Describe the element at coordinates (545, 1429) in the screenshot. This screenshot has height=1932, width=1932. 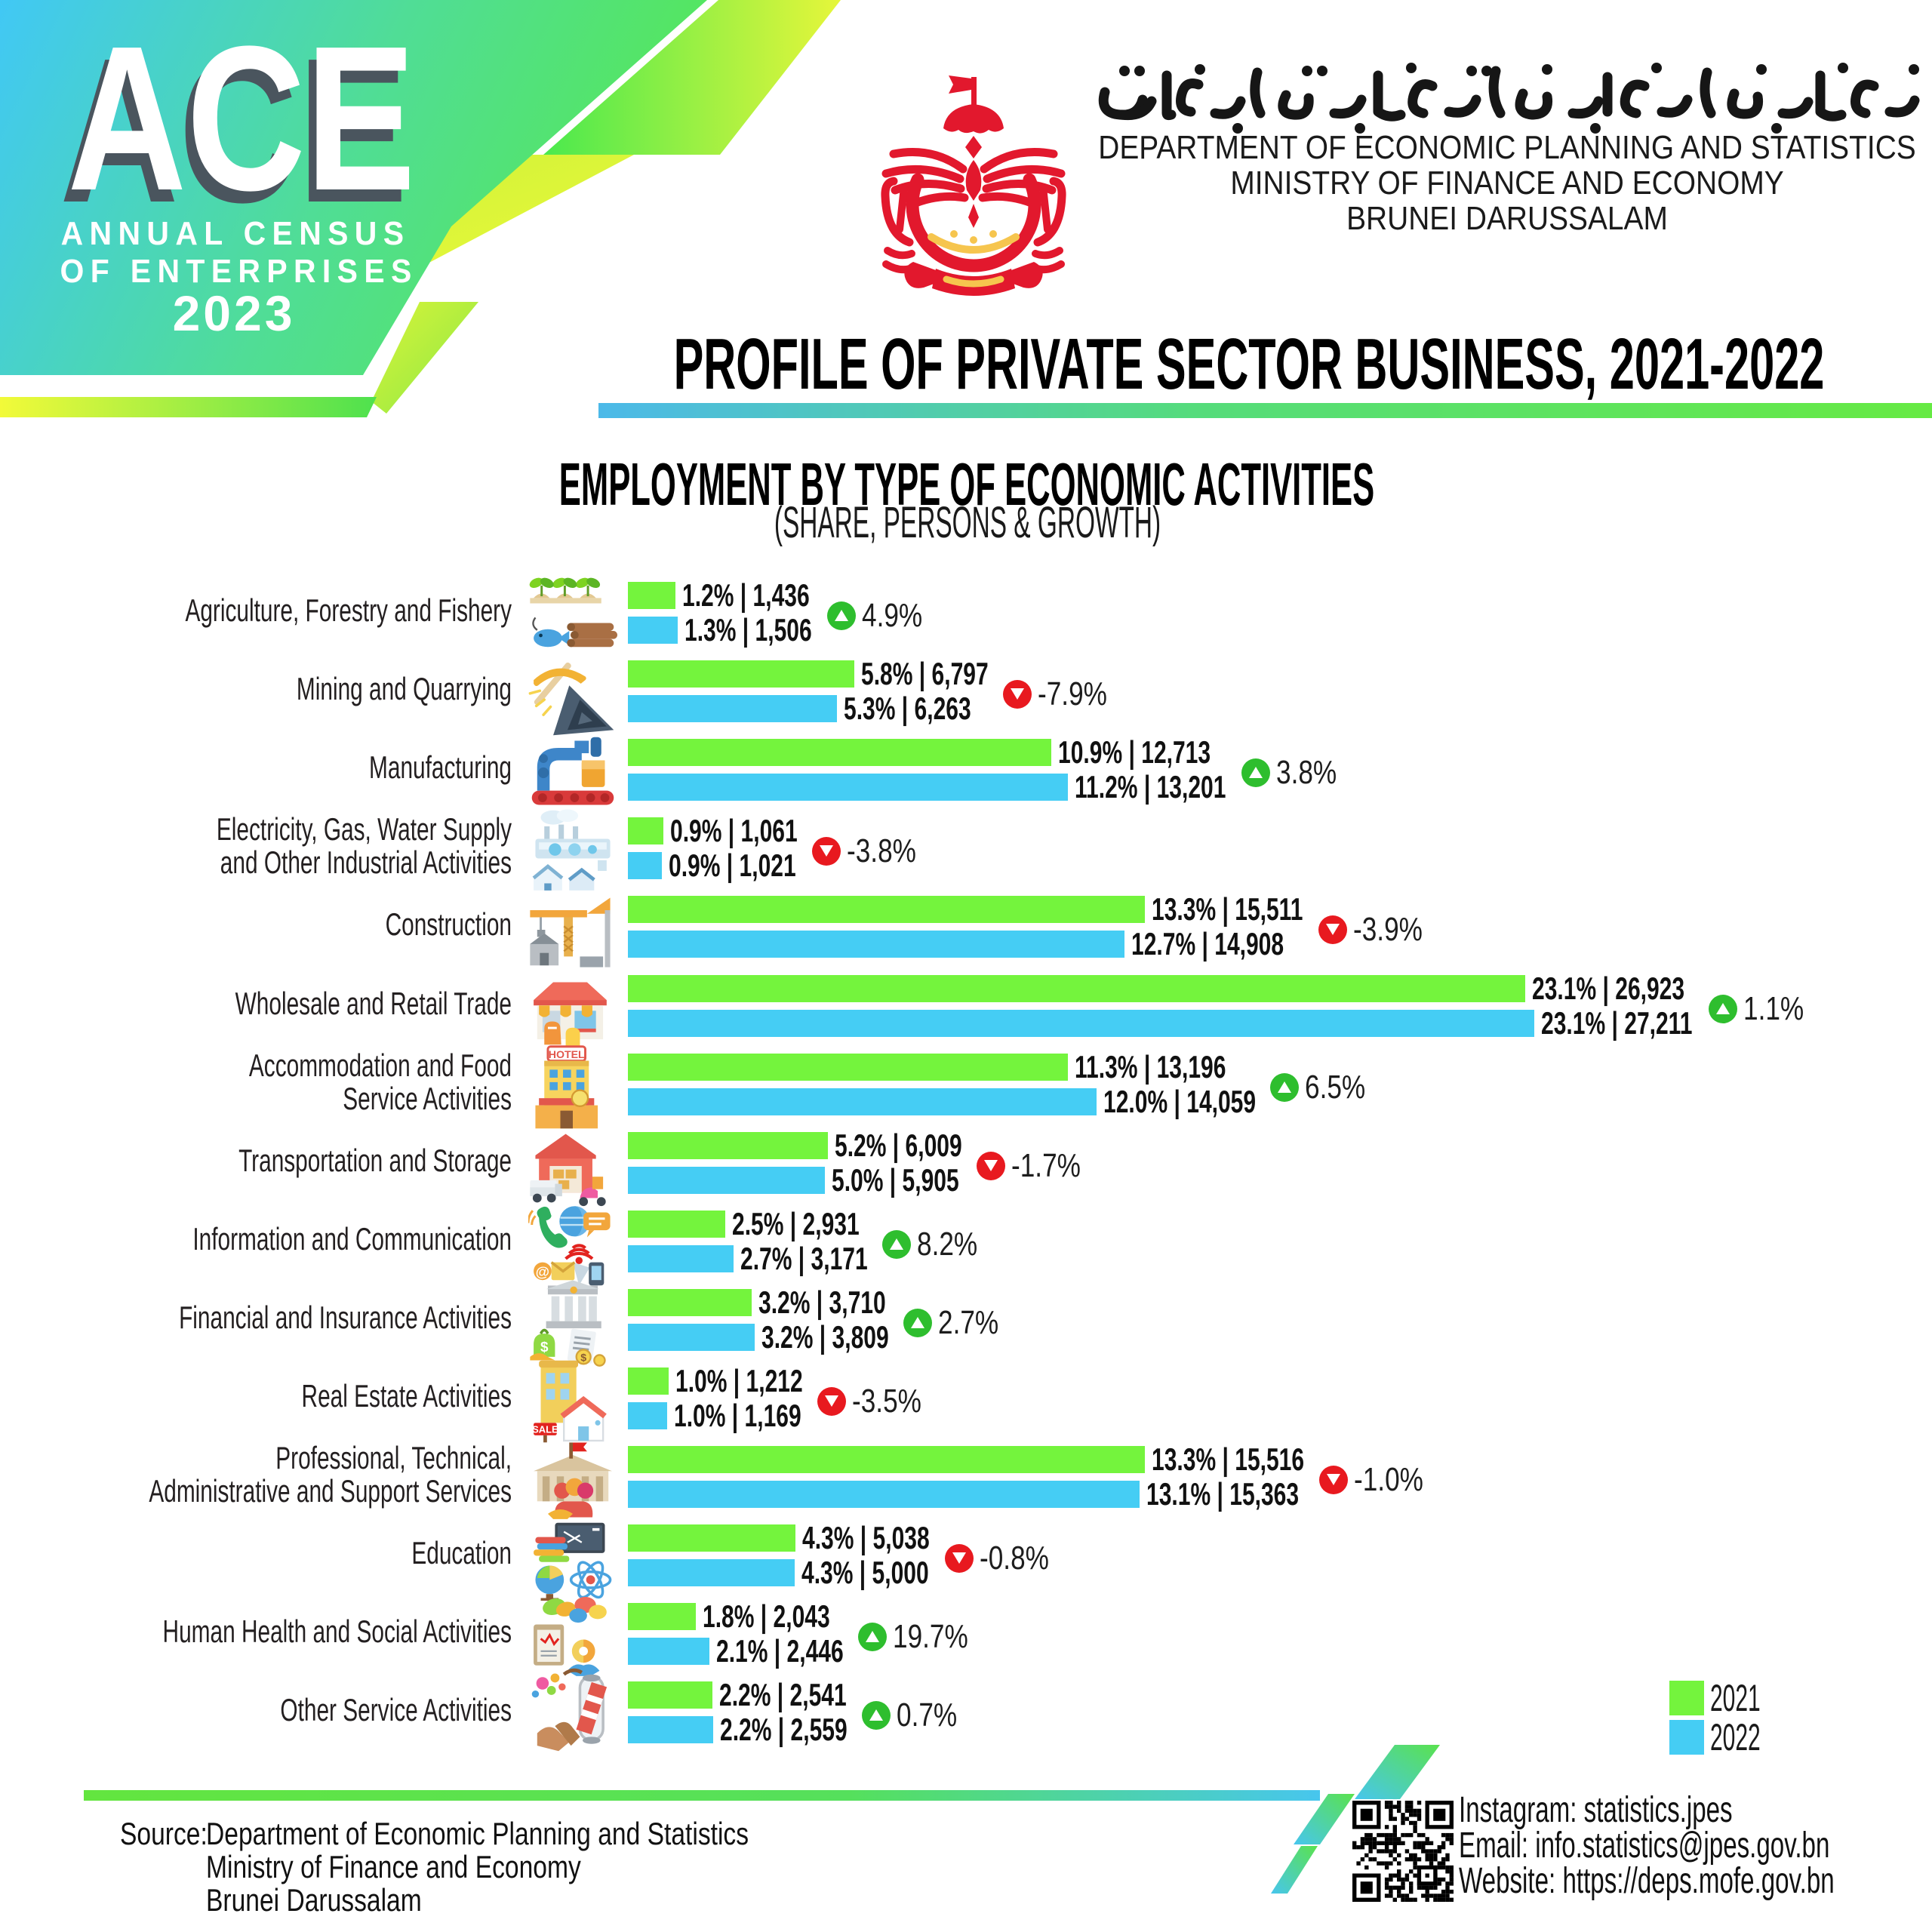
I see `svg-text: SALE` at that location.